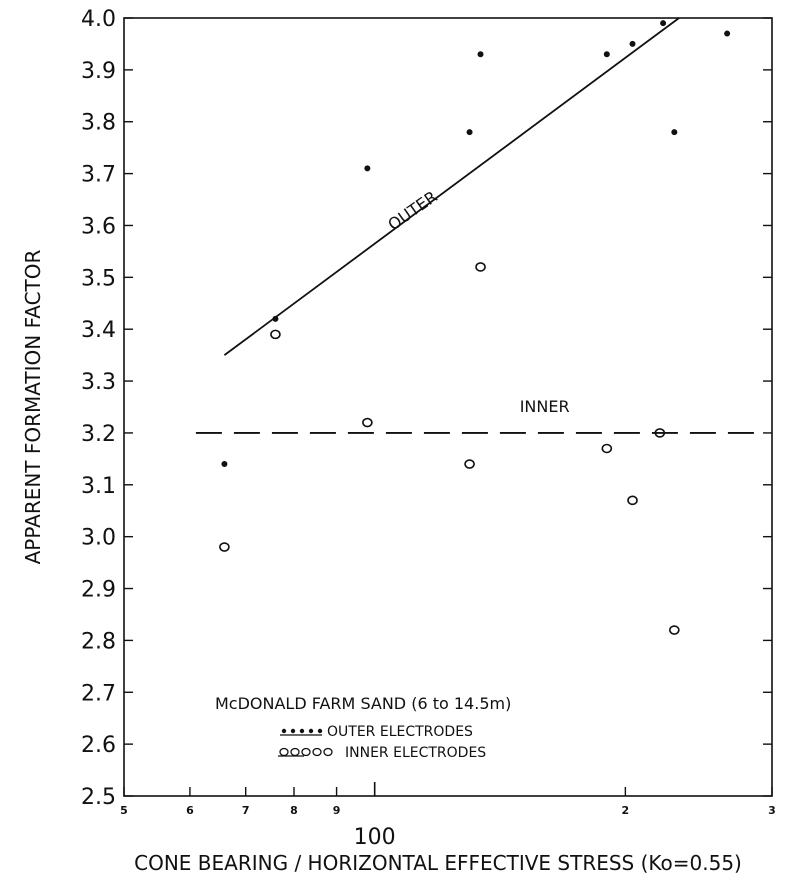  I want to click on x-decade-label: 100, so click(375, 837).